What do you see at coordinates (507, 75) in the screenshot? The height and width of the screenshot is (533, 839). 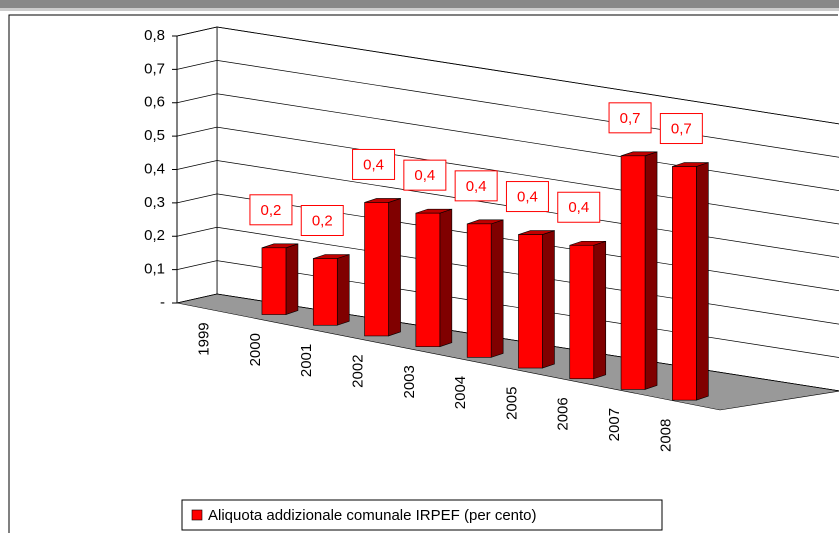 I see `grid-line` at bounding box center [507, 75].